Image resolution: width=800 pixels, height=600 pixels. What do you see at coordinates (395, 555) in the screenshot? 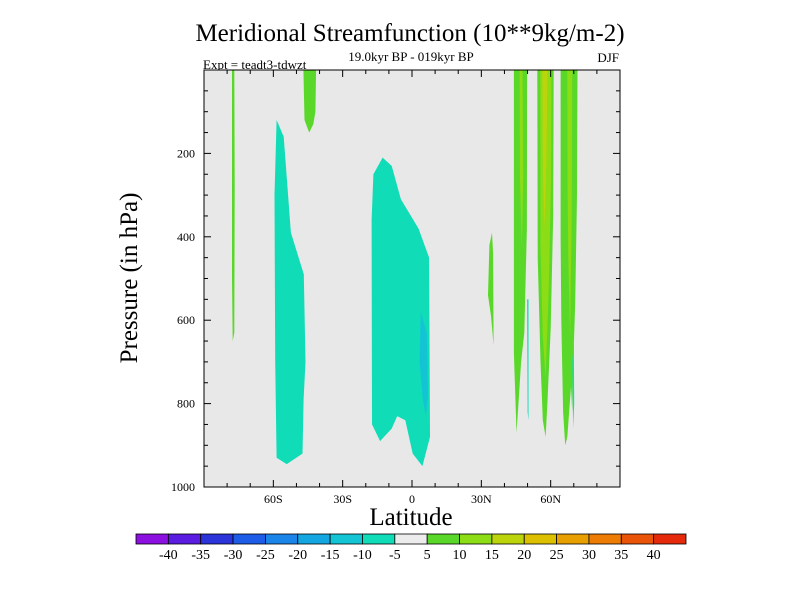
I see `colorbar-label: -5` at bounding box center [395, 555].